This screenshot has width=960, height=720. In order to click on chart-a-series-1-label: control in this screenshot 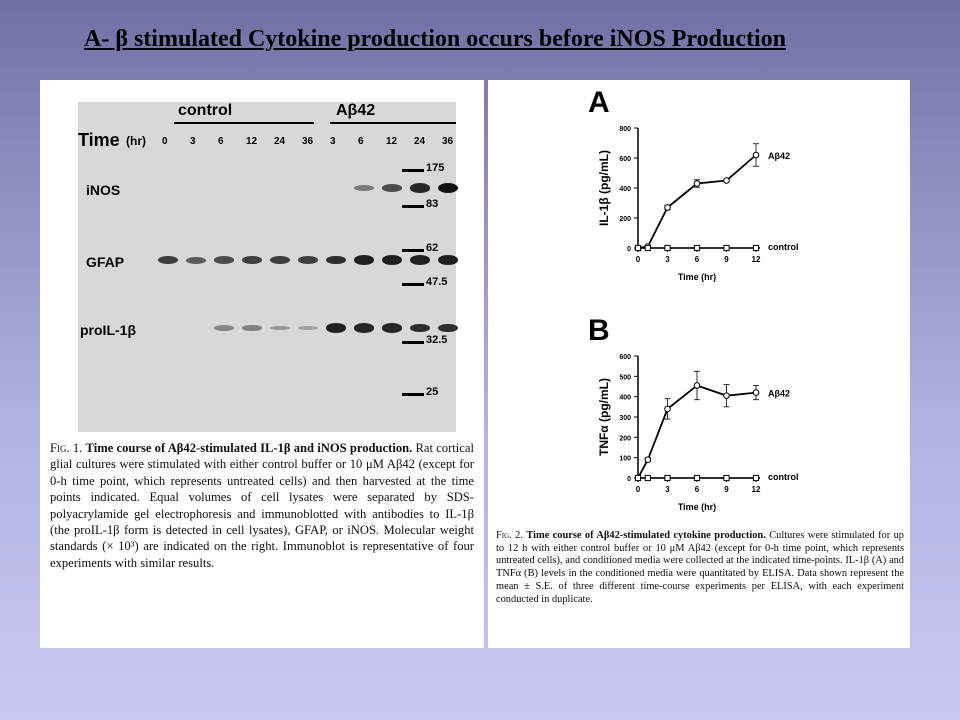, I will do `click(783, 247)`.